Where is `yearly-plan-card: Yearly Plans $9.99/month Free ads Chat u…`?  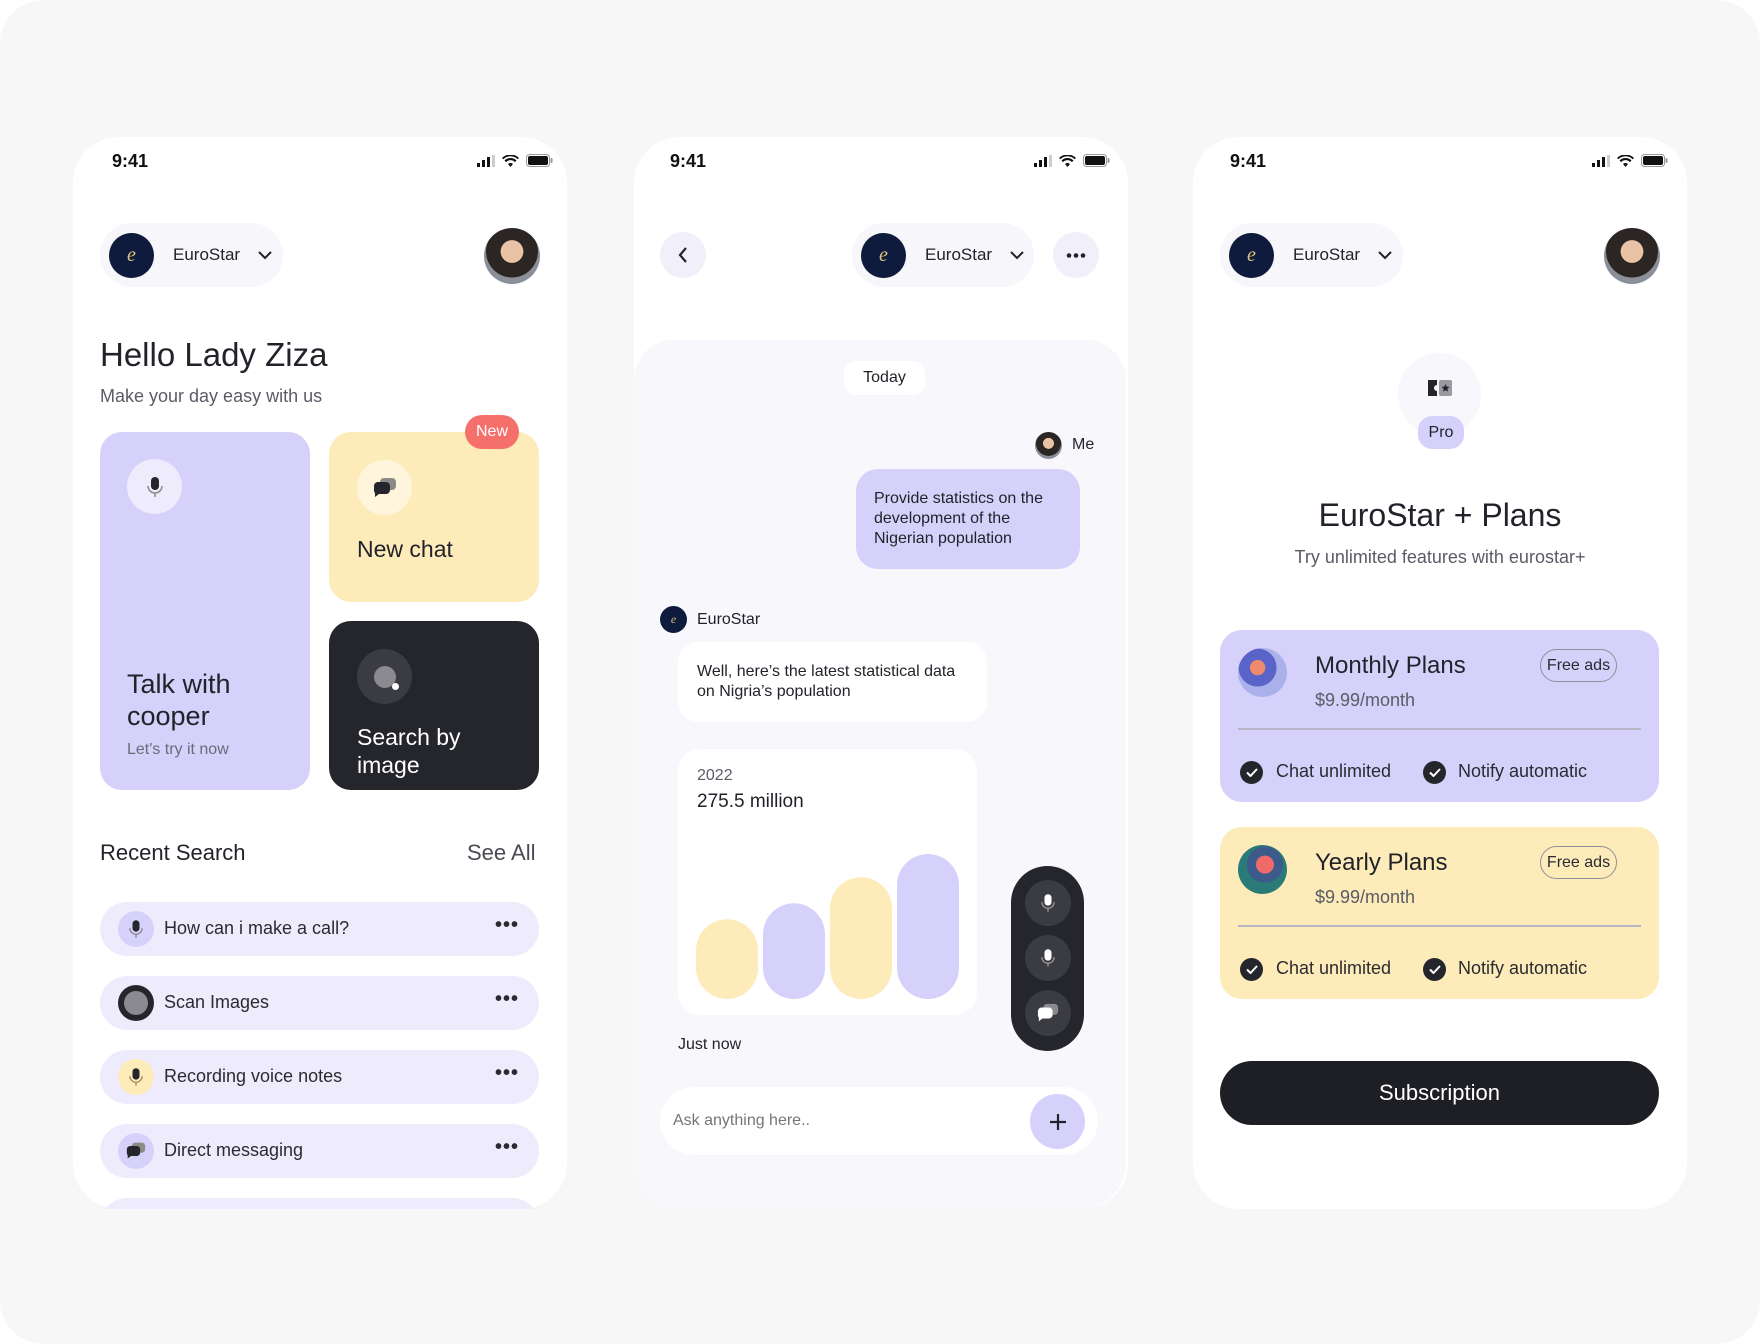
yearly-plan-card: Yearly Plans $9.99/month Free ads Chat u… is located at coordinates (1439, 913).